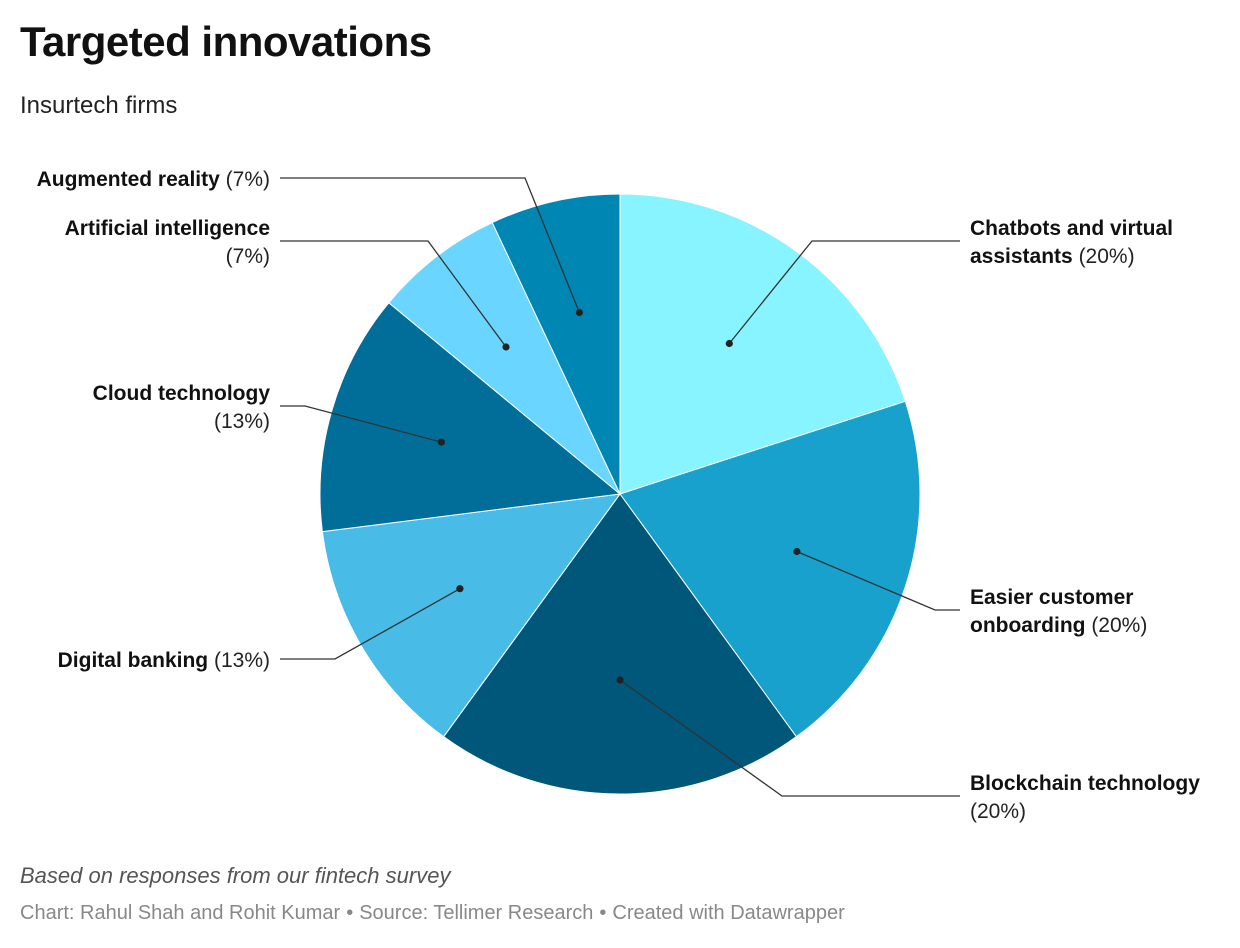  What do you see at coordinates (1051, 597) in the screenshot?
I see `slice-label-line: Easier customer` at bounding box center [1051, 597].